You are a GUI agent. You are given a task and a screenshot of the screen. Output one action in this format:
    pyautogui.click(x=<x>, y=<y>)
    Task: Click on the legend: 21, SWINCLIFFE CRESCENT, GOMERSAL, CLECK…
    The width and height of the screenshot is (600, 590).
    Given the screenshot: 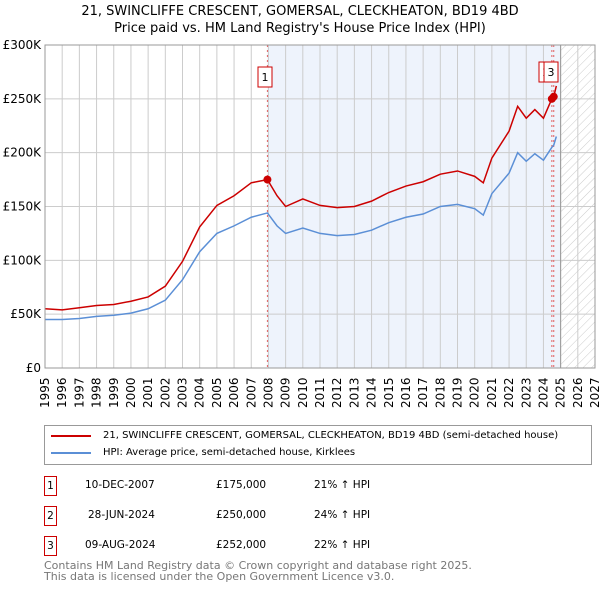 What is the action you would take?
    pyautogui.click(x=318, y=445)
    